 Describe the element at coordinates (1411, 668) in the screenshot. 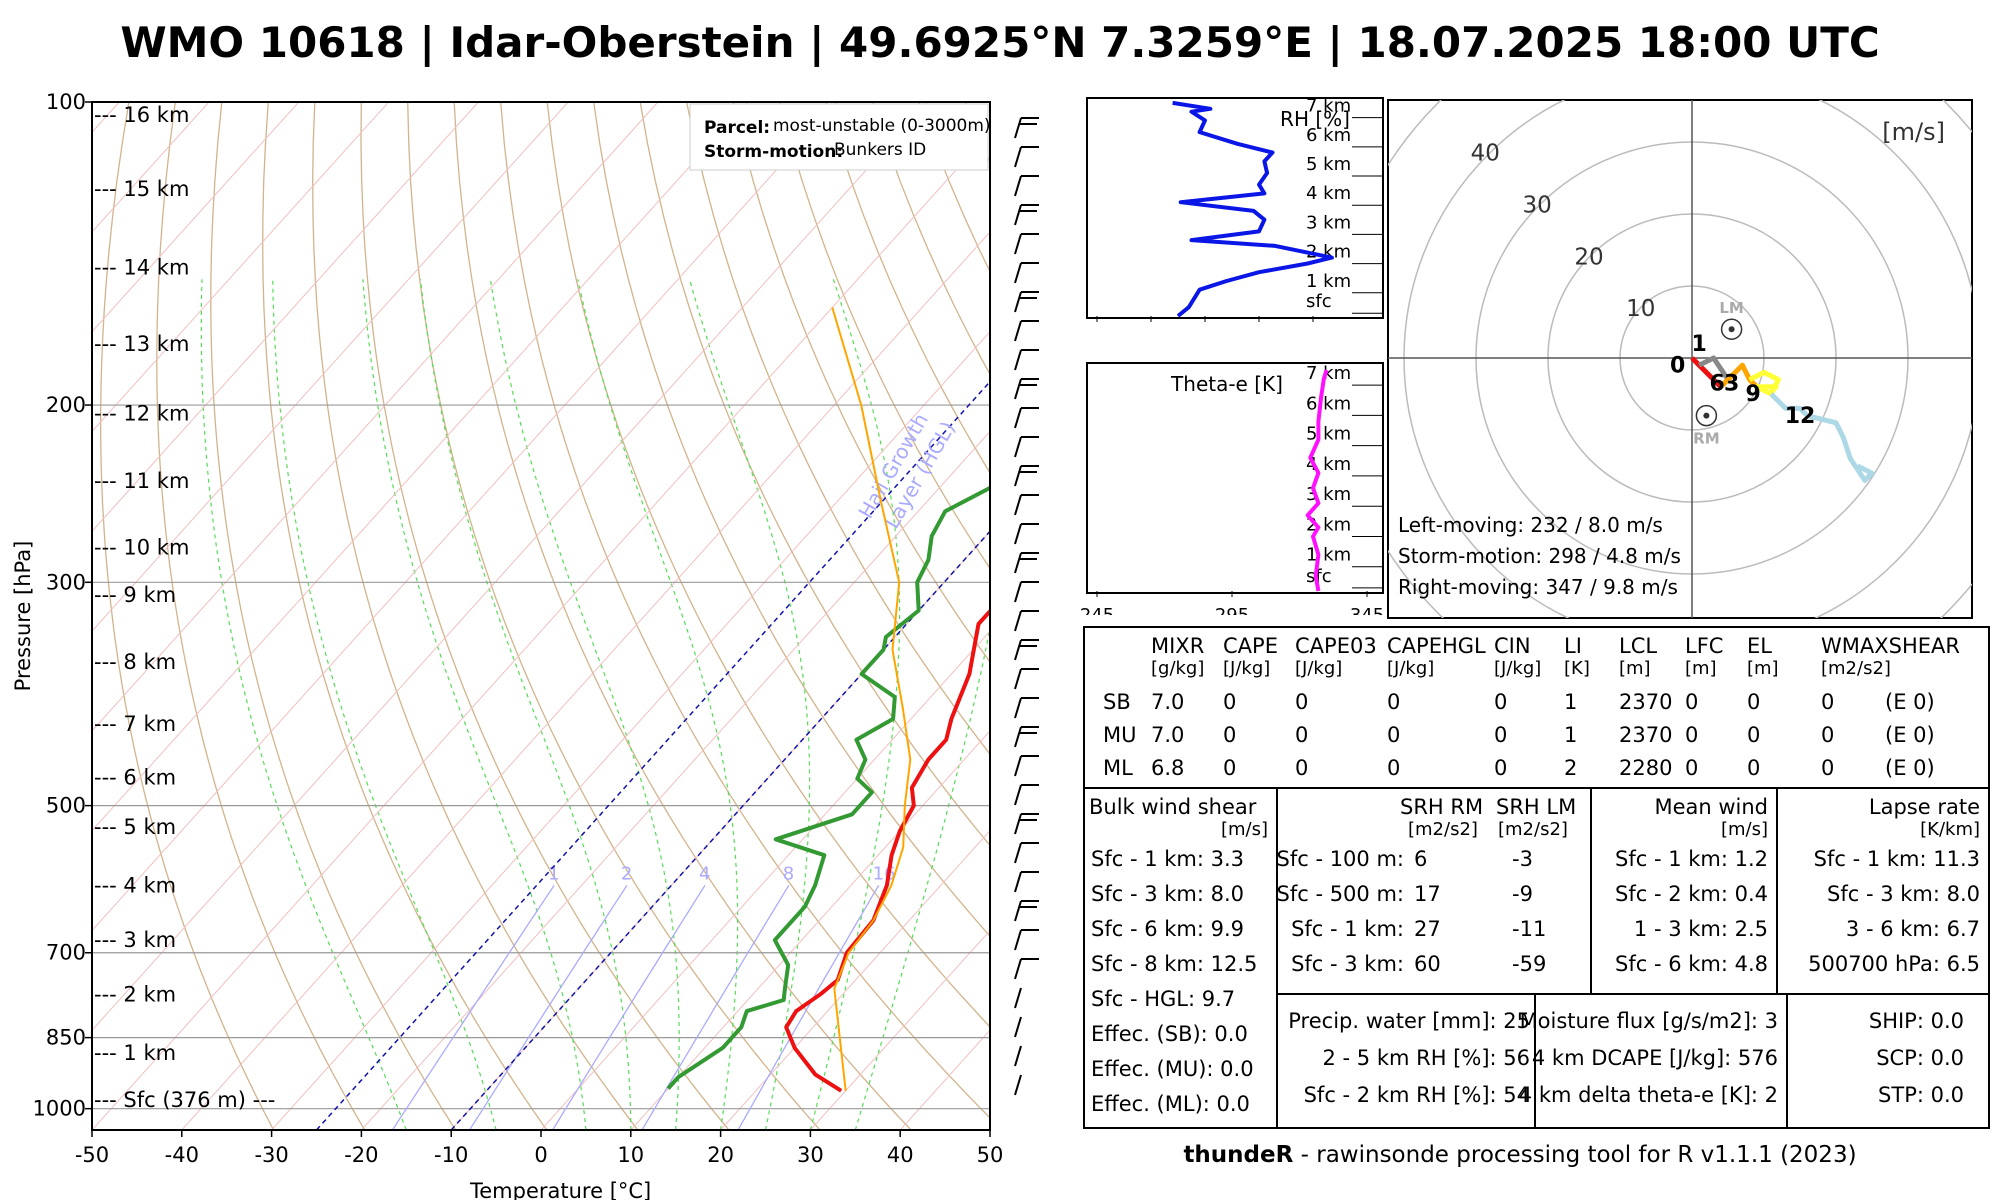

I see `table-unit: [J/kg]` at that location.